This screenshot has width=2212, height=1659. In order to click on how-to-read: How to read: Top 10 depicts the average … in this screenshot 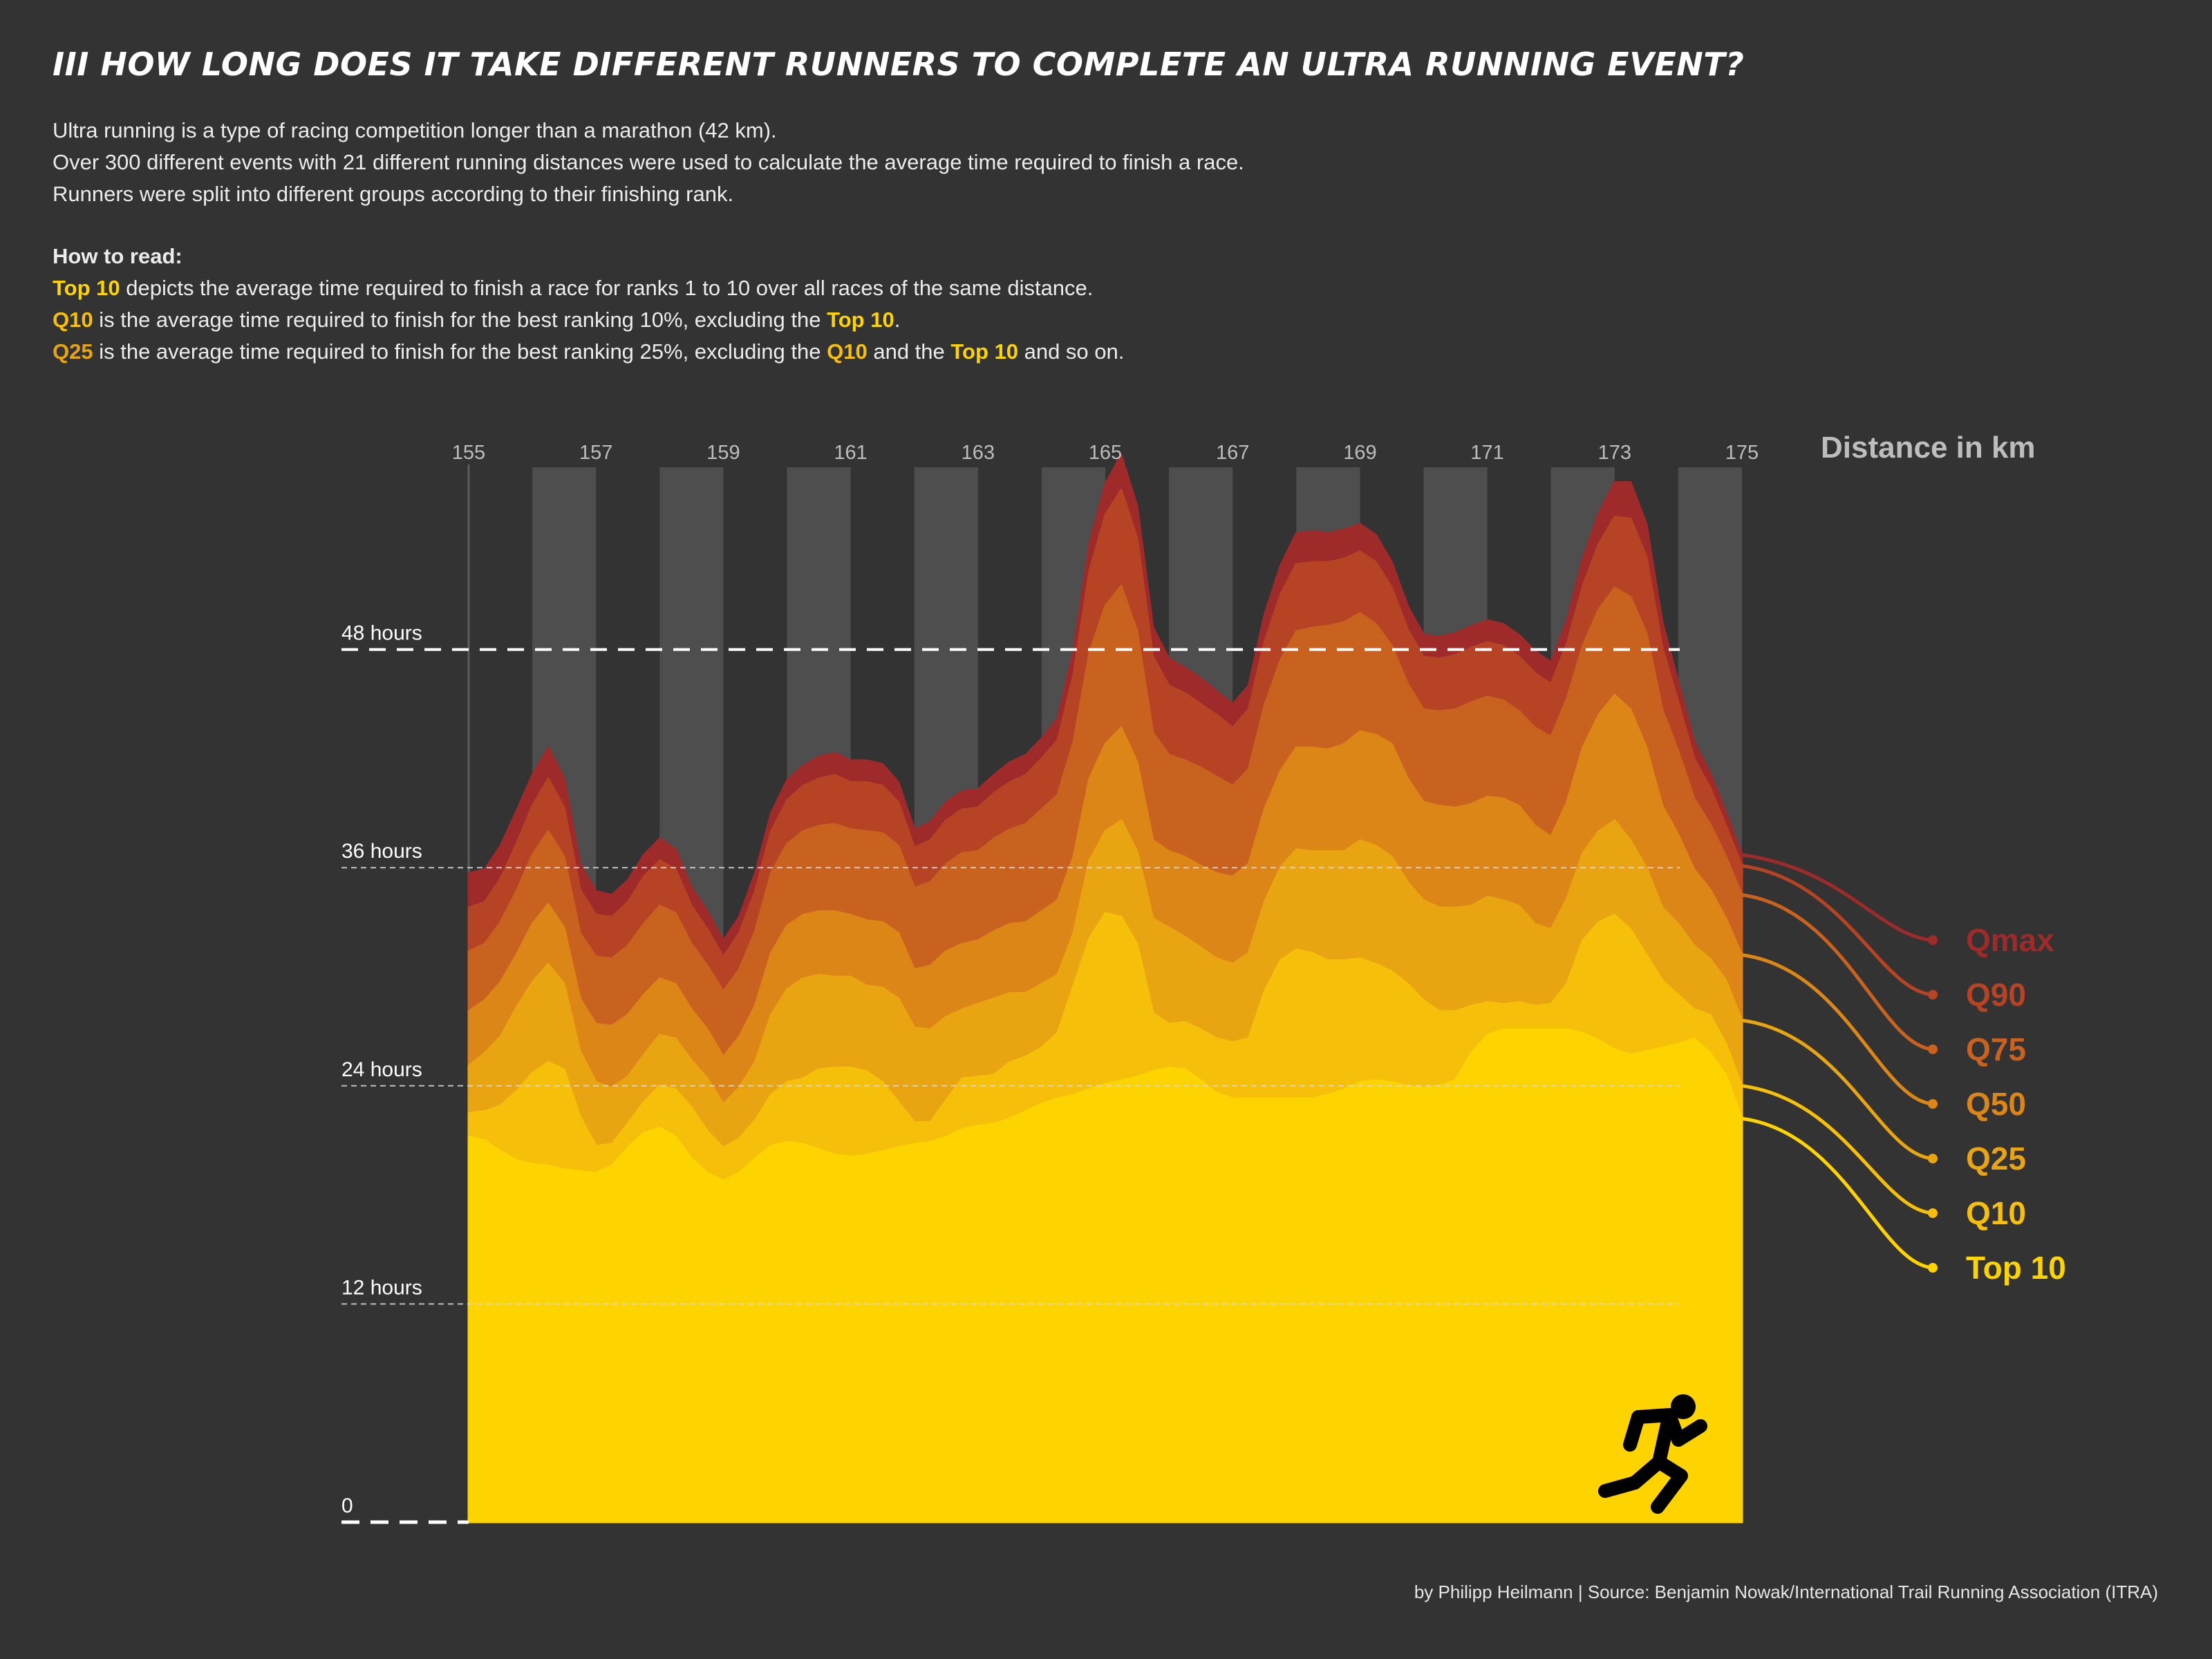, I will do `click(588, 304)`.